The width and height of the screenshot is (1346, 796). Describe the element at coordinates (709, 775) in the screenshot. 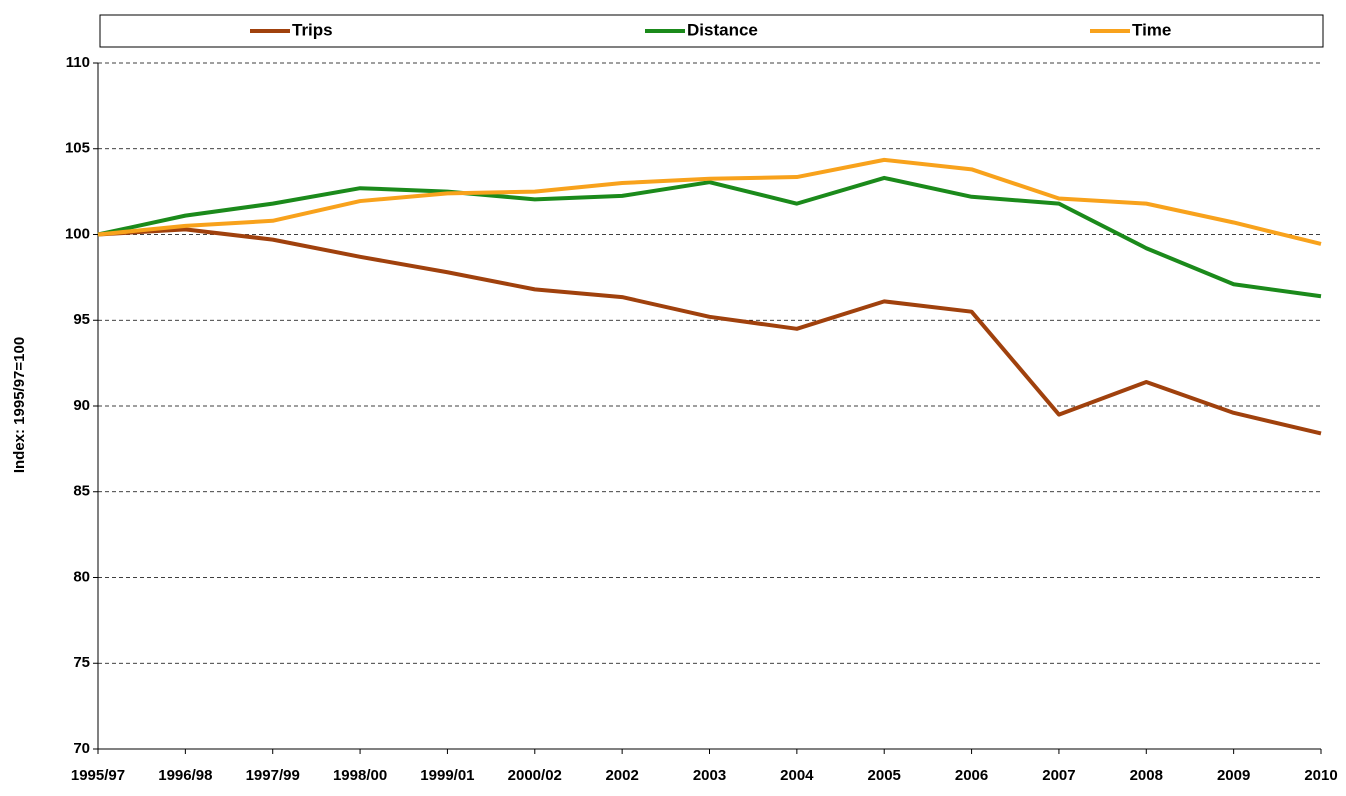

I see `x-tick-label: 2003` at that location.